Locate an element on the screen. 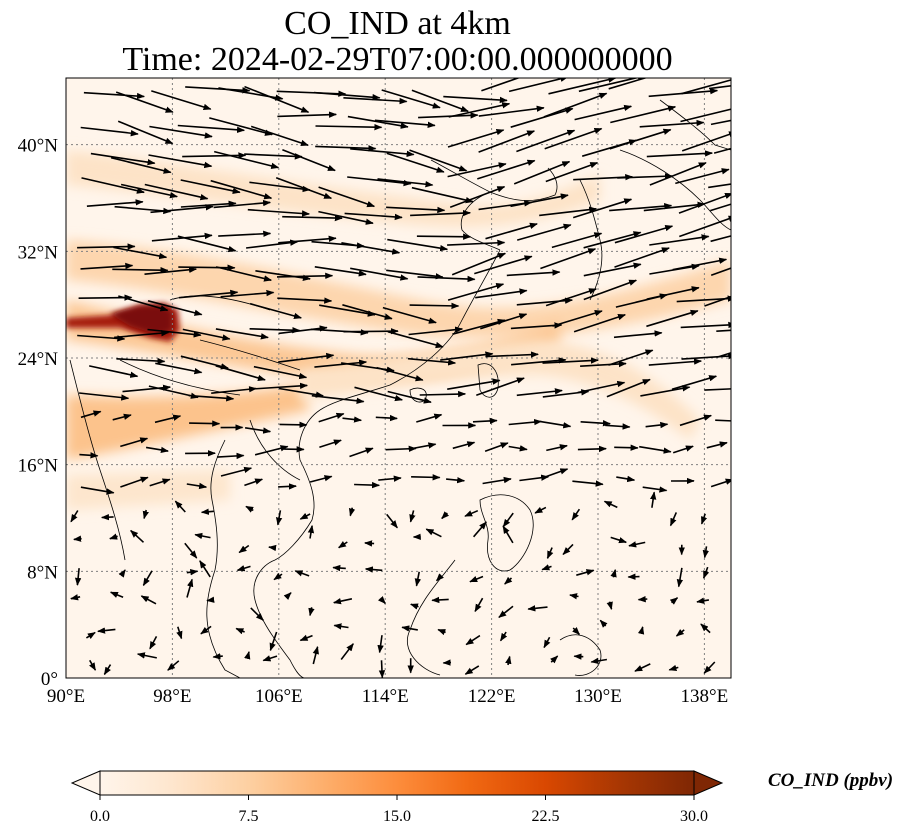 This screenshot has height=836, width=915. colorbar-tick-label: 0.0 is located at coordinates (100, 816).